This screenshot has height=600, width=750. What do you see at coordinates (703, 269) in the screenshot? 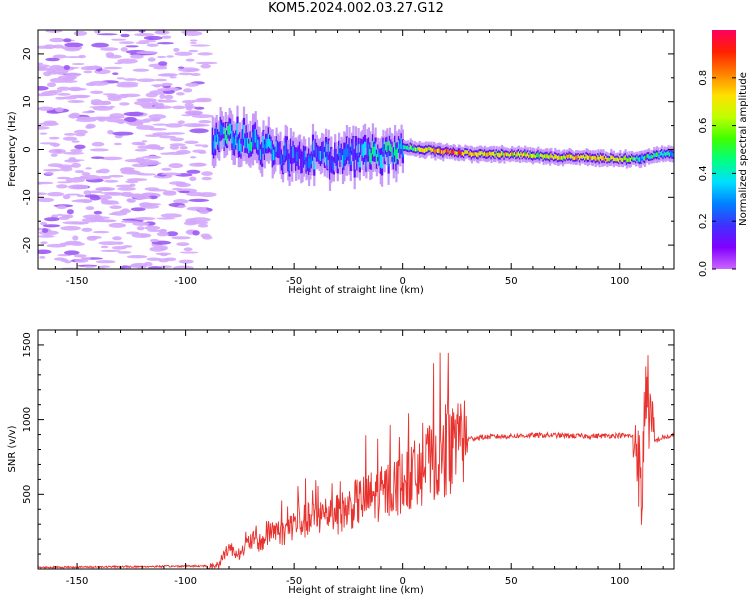
I see `colorbar-tick-label: 0.0` at bounding box center [703, 269].